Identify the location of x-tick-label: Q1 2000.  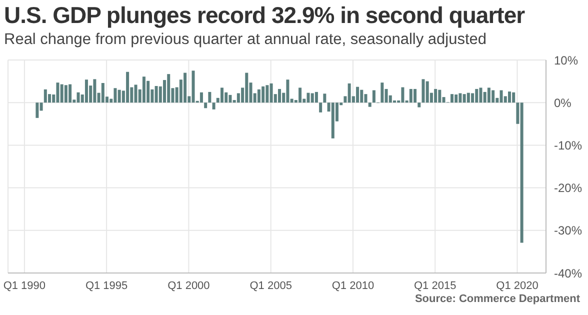
(189, 286).